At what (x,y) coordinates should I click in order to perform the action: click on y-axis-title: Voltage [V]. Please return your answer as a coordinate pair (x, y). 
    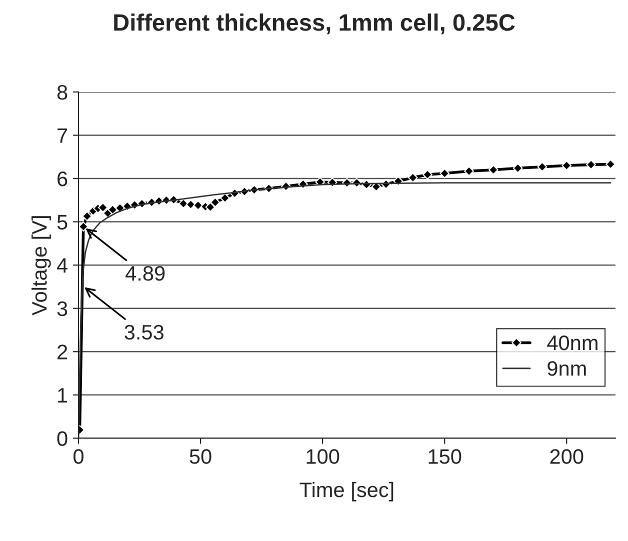
    Looking at the image, I should click on (41, 266).